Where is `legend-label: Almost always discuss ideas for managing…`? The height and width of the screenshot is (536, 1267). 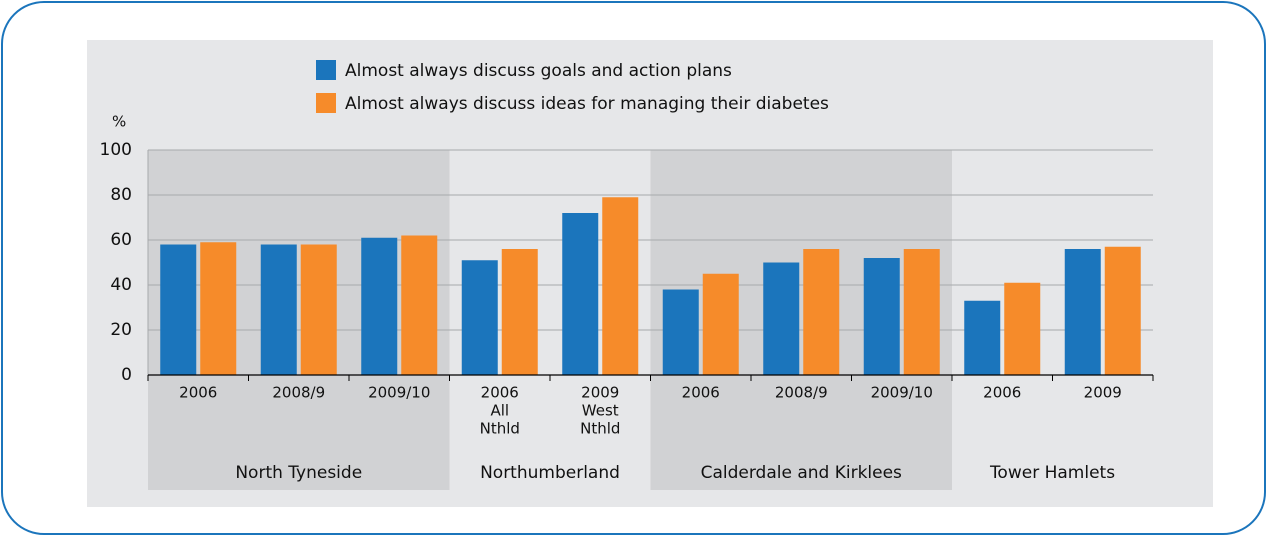 legend-label: Almost always discuss ideas for managing… is located at coordinates (587, 104).